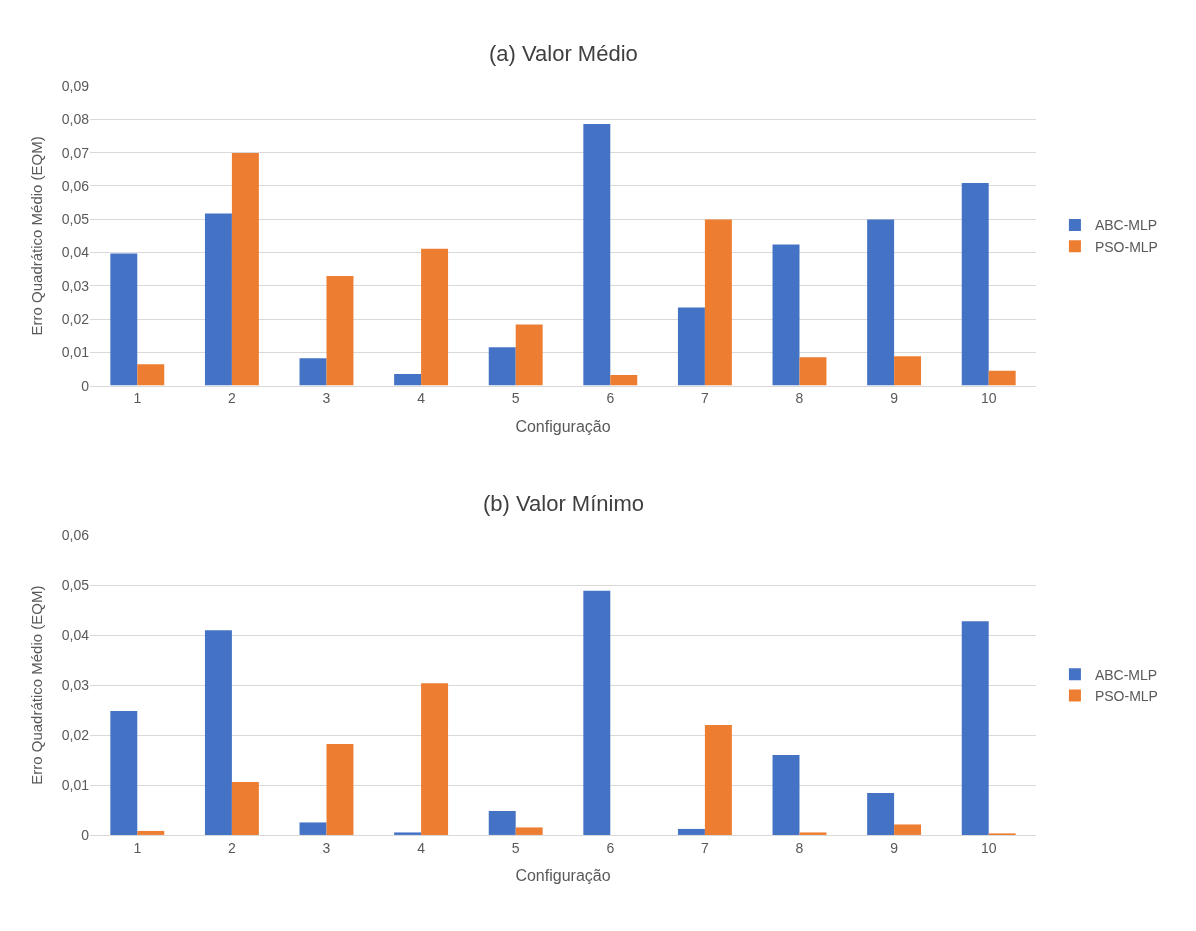  I want to click on y-tick-label: 0,08, so click(75, 119).